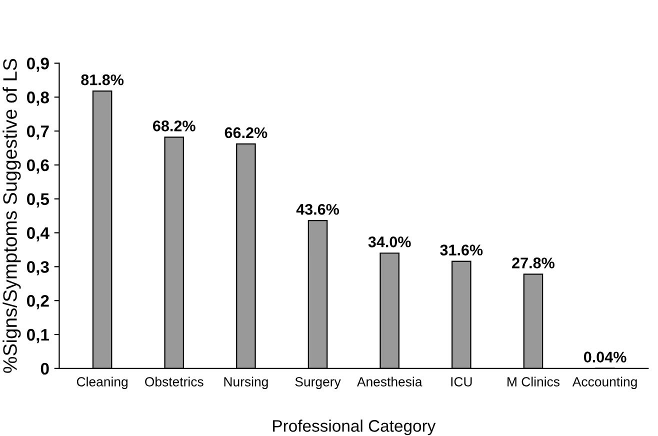 The height and width of the screenshot is (436, 658). Describe the element at coordinates (102, 383) in the screenshot. I see `x-tick-label: Cleaning` at that location.